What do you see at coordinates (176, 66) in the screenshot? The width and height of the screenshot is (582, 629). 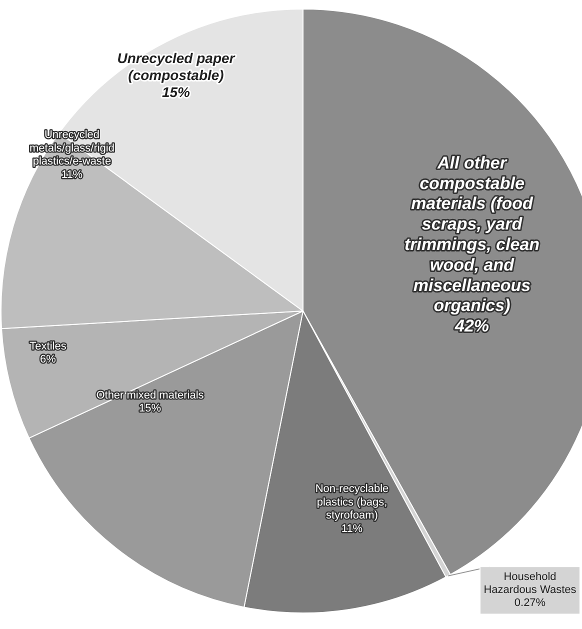 I see `slice-label: Unrecycled paper (compostable)` at bounding box center [176, 66].